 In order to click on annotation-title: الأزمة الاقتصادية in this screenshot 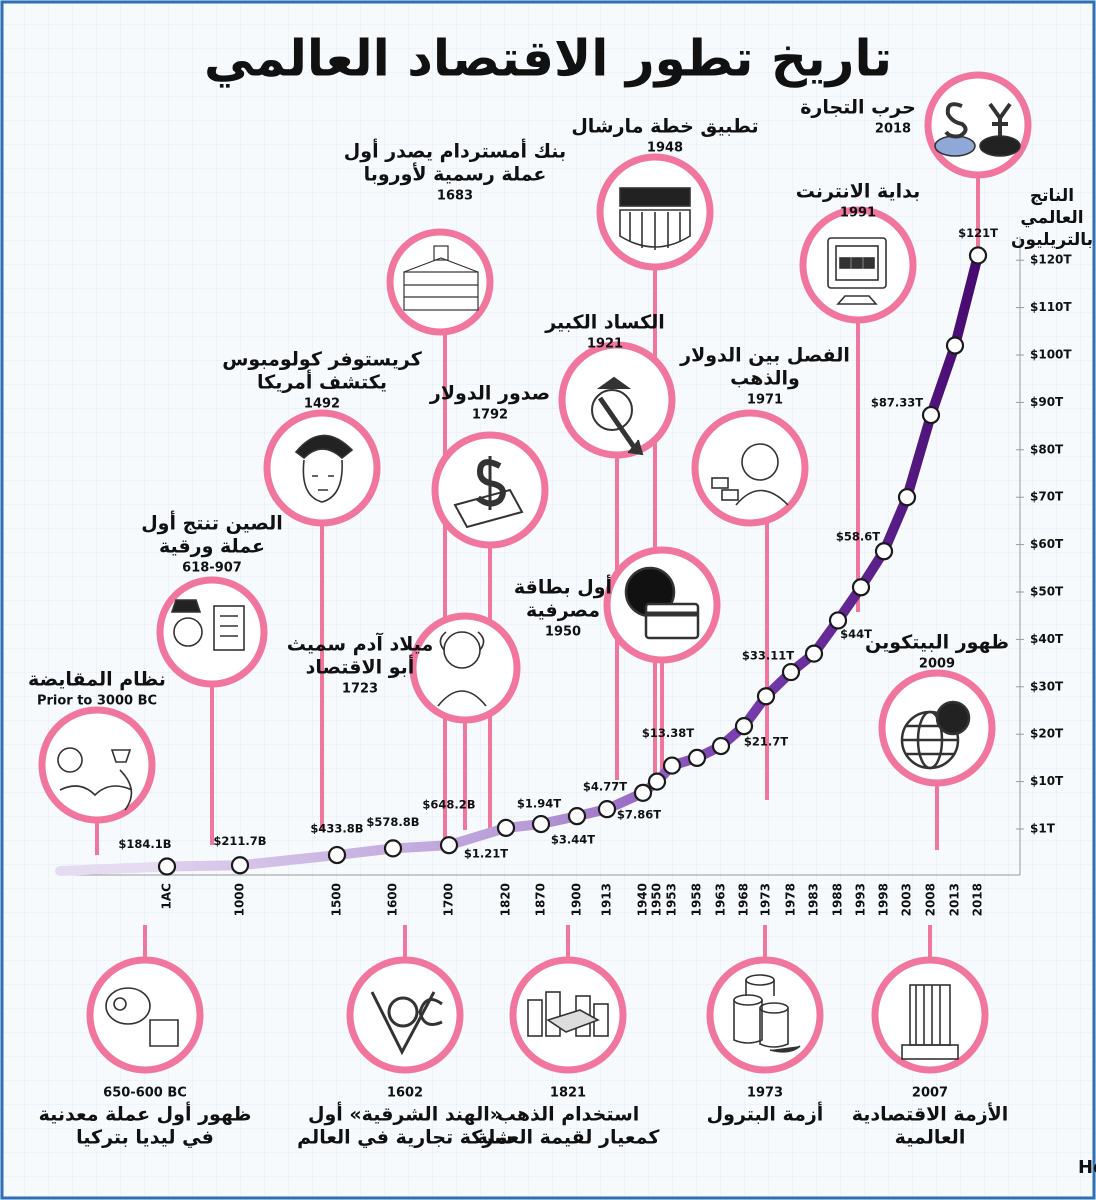, I will do `click(930, 1114)`.